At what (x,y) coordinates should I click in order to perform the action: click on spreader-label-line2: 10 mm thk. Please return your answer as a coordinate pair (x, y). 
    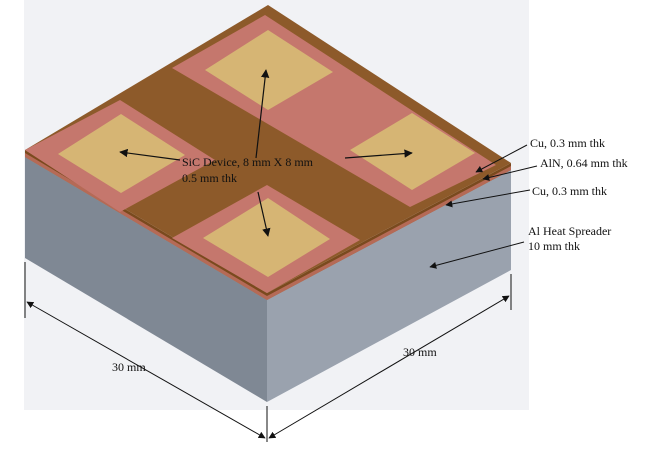
    Looking at the image, I should click on (554, 246).